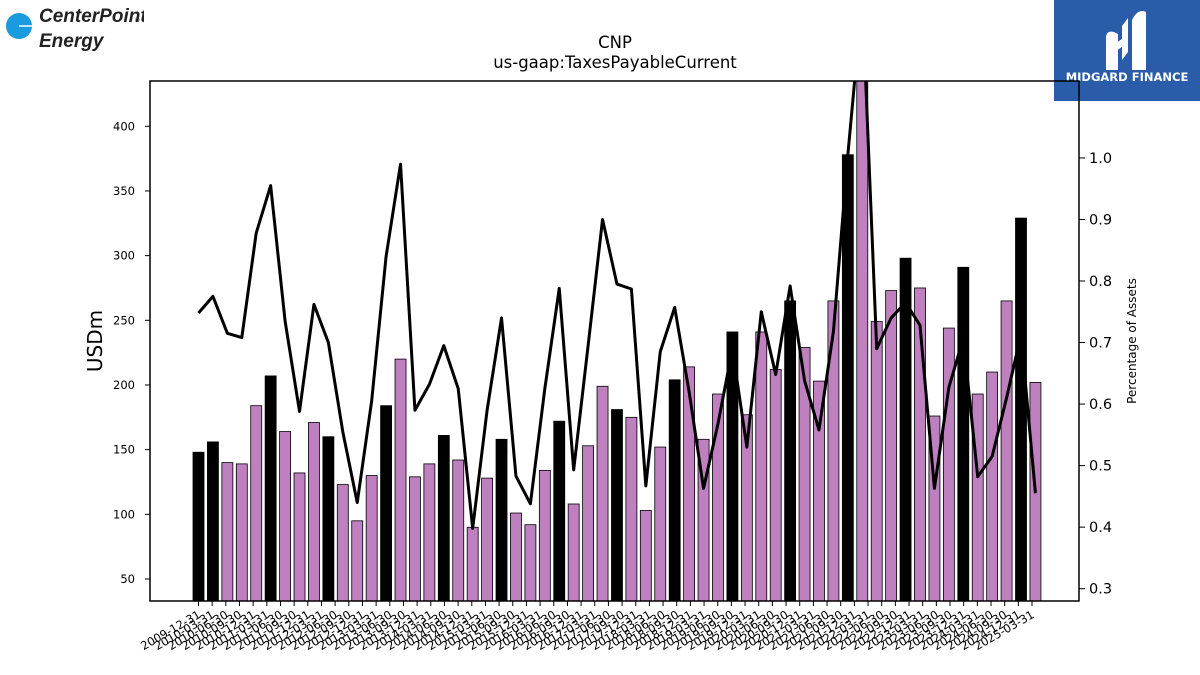 This screenshot has height=675, width=1200. Describe the element at coordinates (137, 20) in the screenshot. I see `registered-mark: ®` at that location.